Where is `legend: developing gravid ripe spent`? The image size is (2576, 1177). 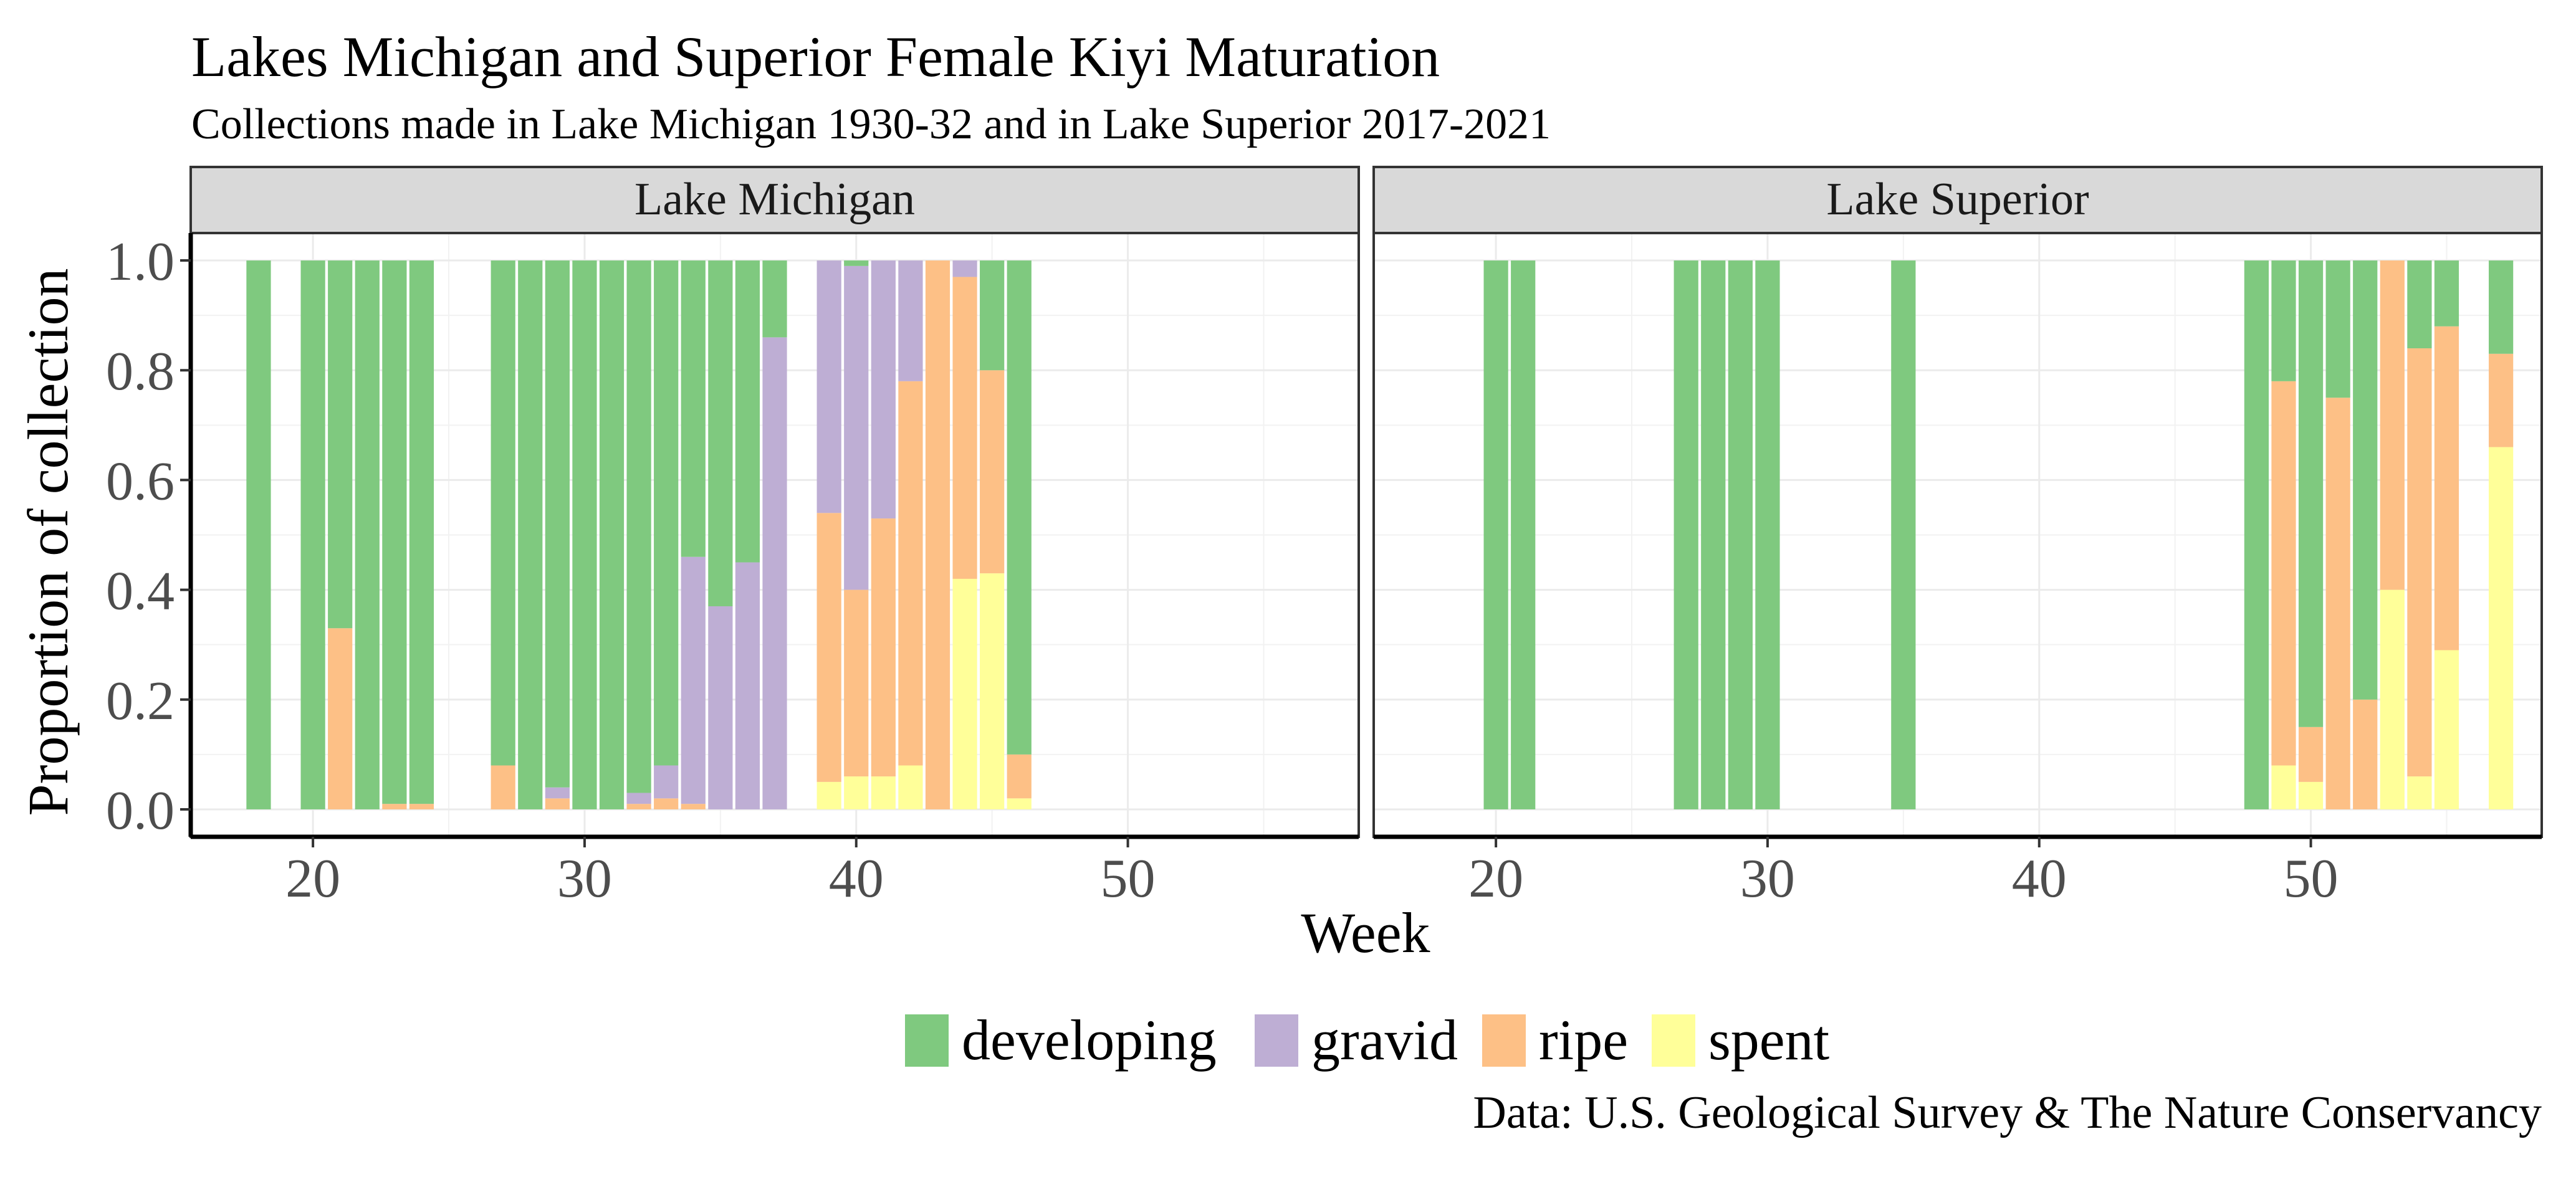
legend: developing gravid ripe spent is located at coordinates (1367, 1040).